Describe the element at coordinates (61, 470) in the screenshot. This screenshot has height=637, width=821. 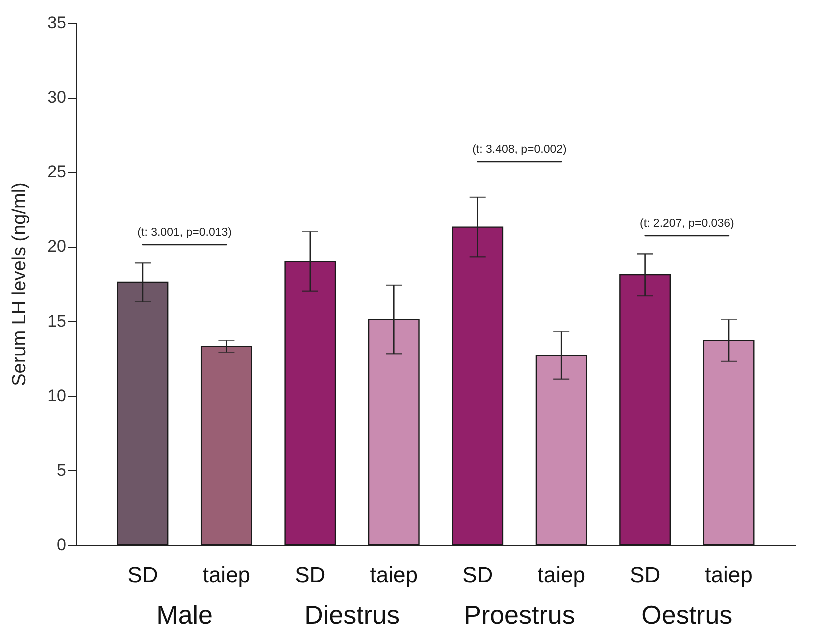
I see `y-tick-label: 5` at that location.